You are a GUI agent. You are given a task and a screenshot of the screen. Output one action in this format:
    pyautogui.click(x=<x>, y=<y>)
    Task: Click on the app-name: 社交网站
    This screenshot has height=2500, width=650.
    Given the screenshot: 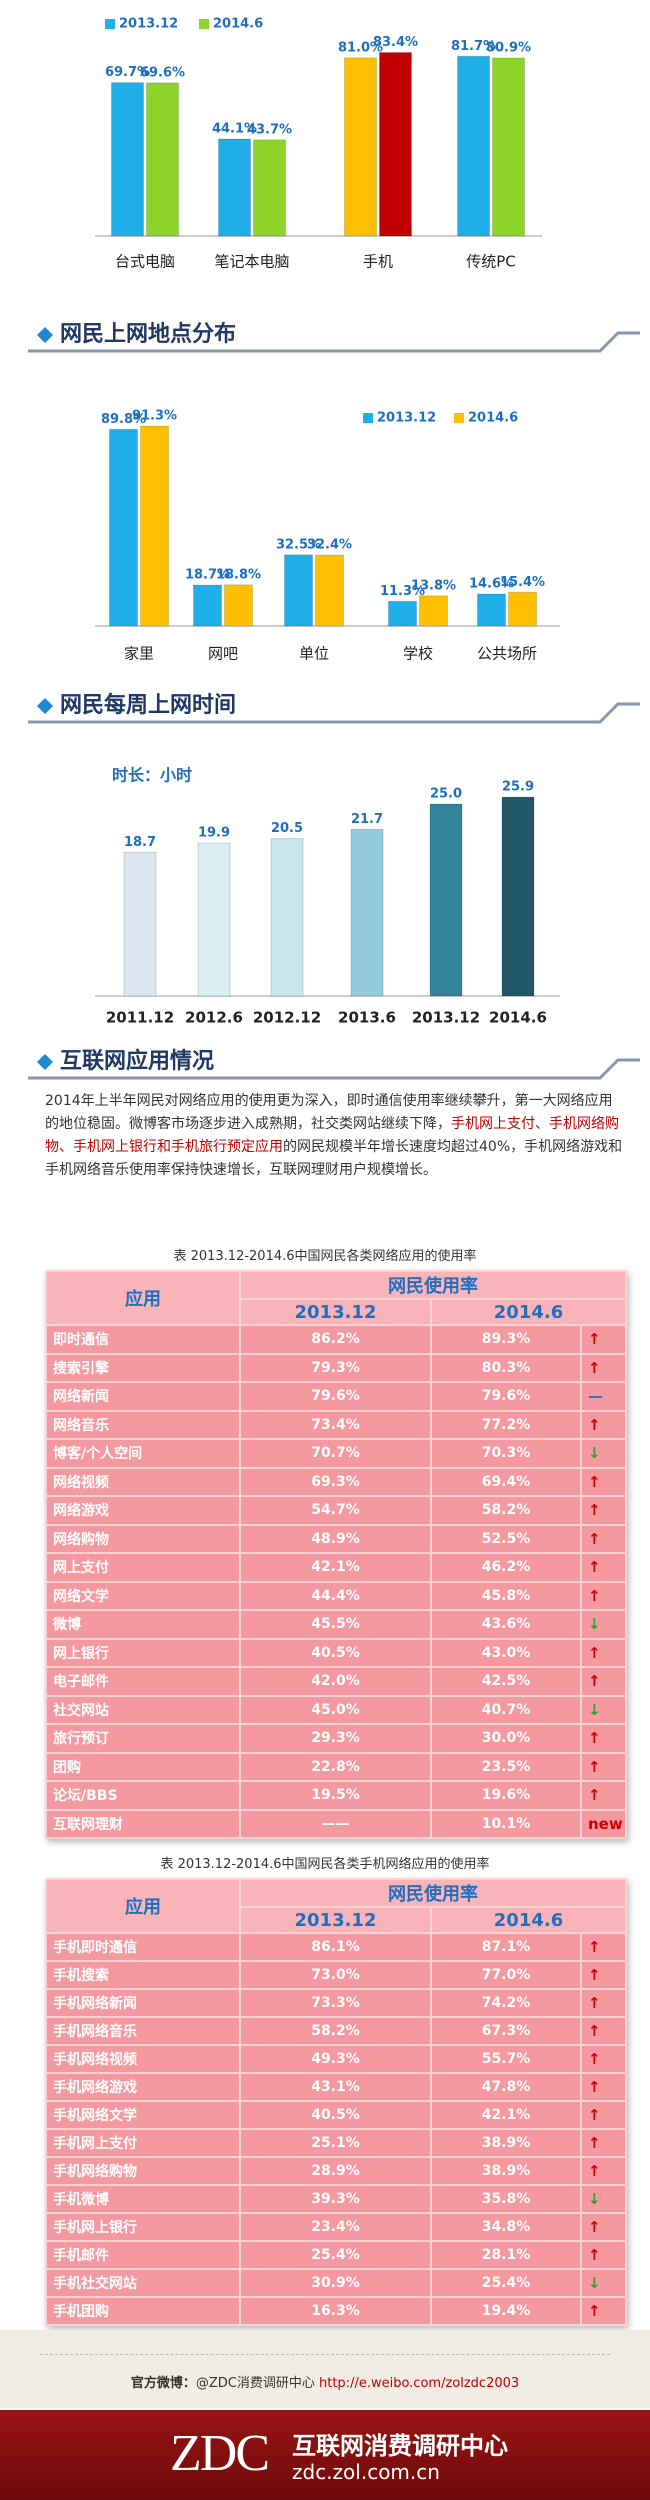 What is the action you would take?
    pyautogui.click(x=143, y=1709)
    